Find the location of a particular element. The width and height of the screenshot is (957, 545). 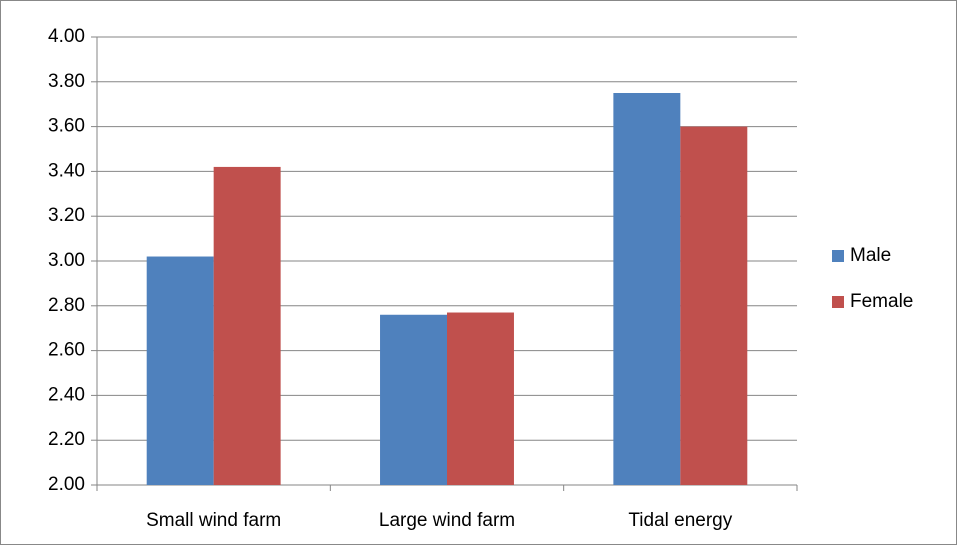

legend-label: Male is located at coordinates (870, 255).